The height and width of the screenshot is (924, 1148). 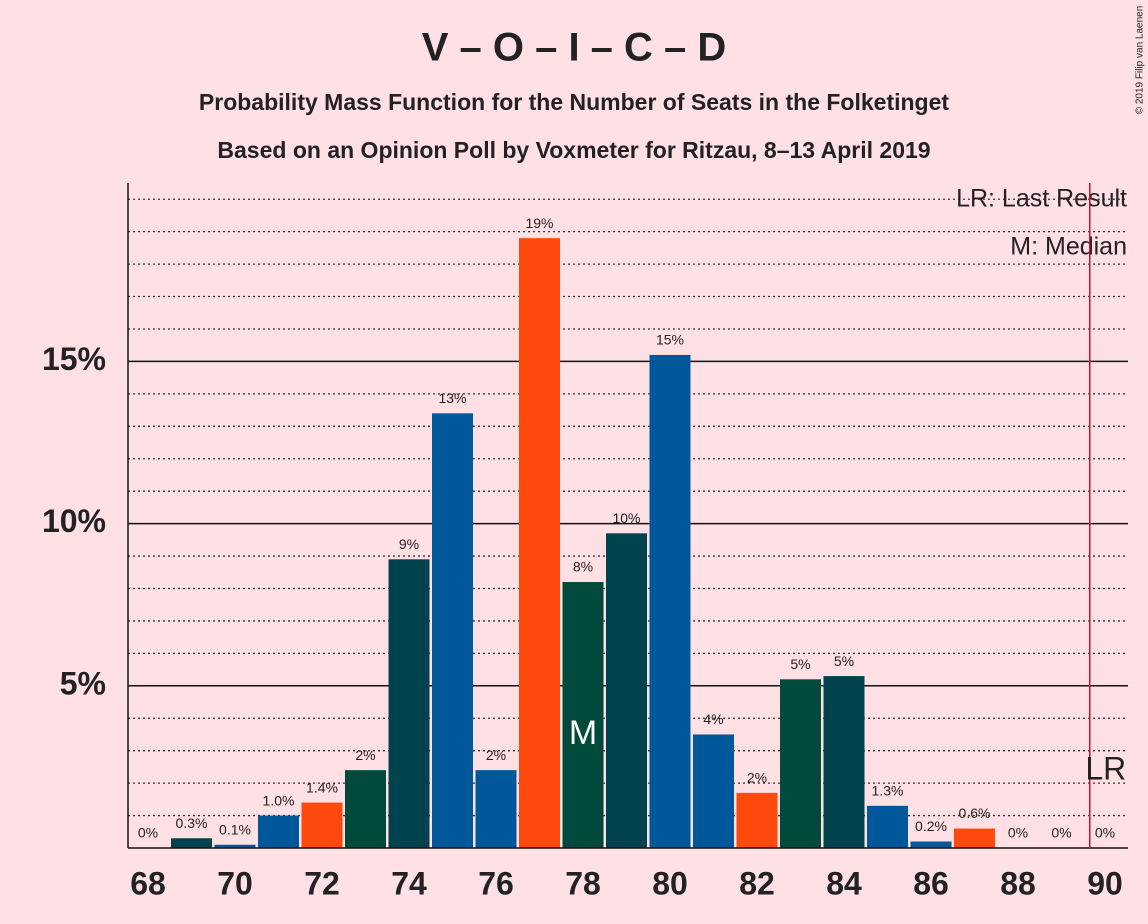 I want to click on value-label: 13%, so click(x=452, y=398).